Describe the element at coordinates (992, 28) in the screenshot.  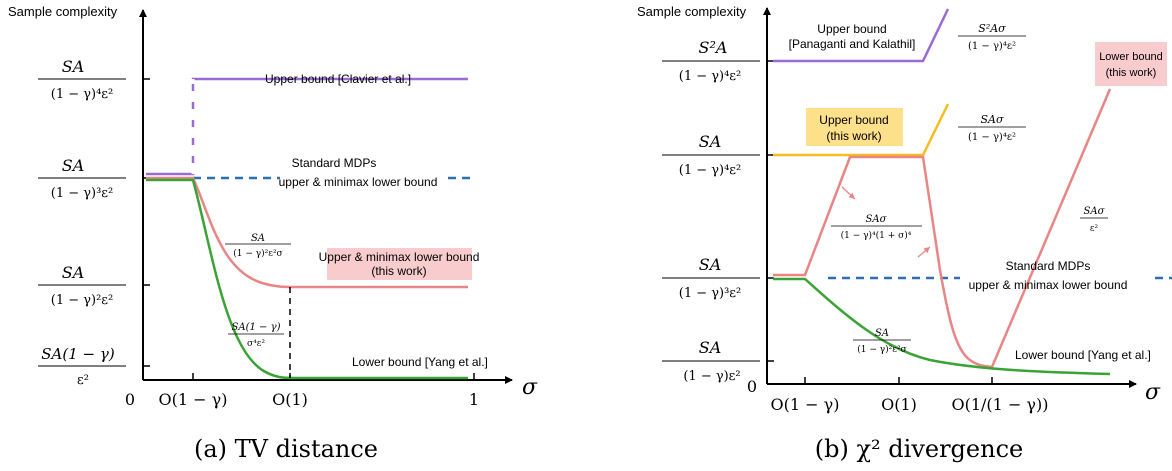
I see `svg-text: S²Aσ` at that location.